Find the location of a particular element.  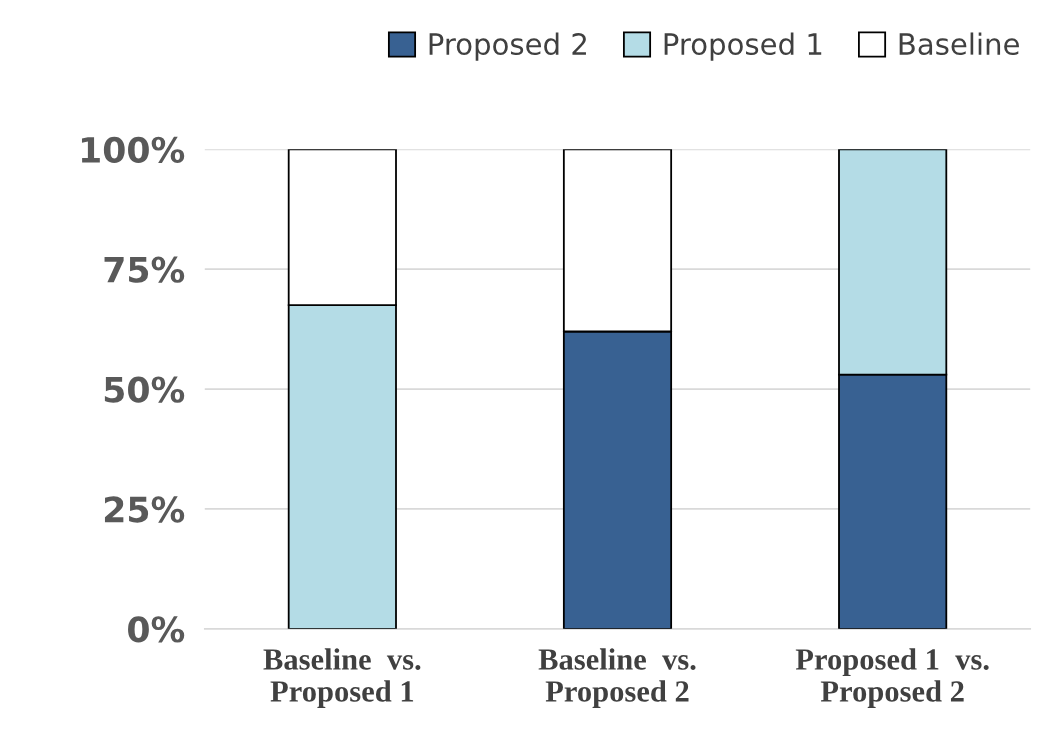

x-tick-label: Baseline vs. Proposed 2 is located at coordinates (617, 678).